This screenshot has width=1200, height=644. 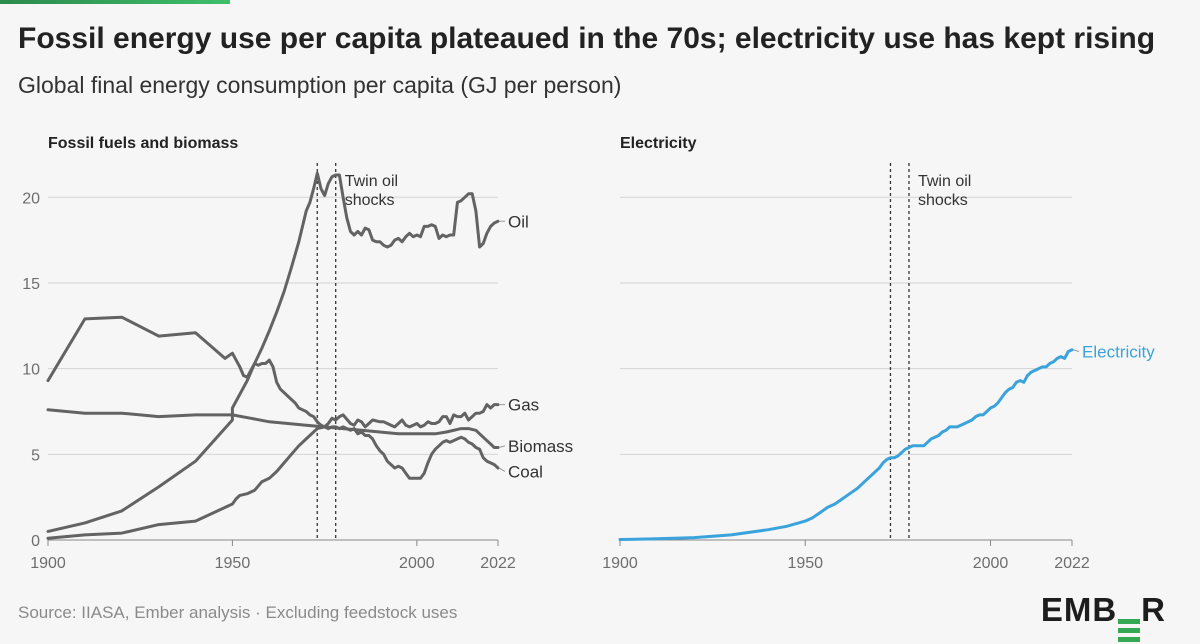 What do you see at coordinates (31, 198) in the screenshot?
I see `y-tick-label: 20` at bounding box center [31, 198].